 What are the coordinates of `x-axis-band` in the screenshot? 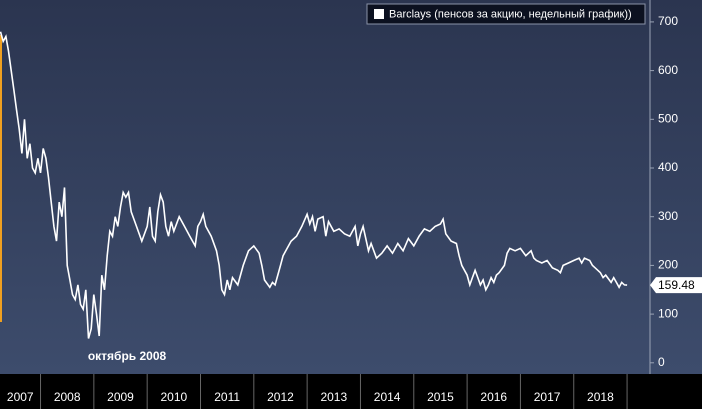 It's located at (351, 391).